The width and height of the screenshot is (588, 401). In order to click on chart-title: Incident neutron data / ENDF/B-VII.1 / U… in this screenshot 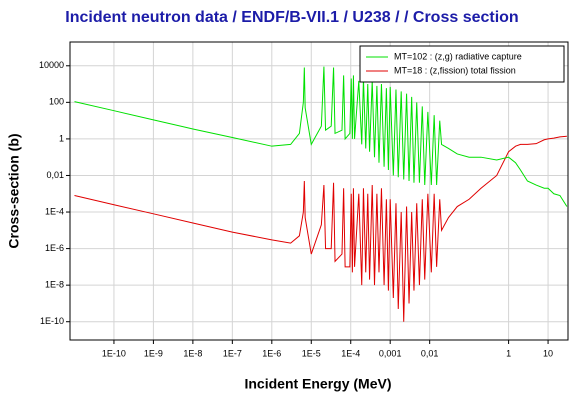, I will do `click(291, 17)`.